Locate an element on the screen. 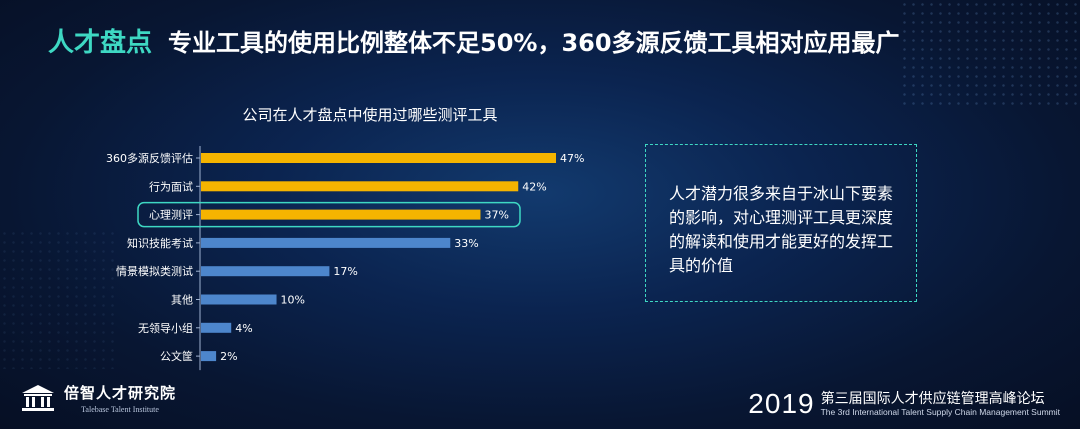  dot-pattern-left is located at coordinates (60, 299).